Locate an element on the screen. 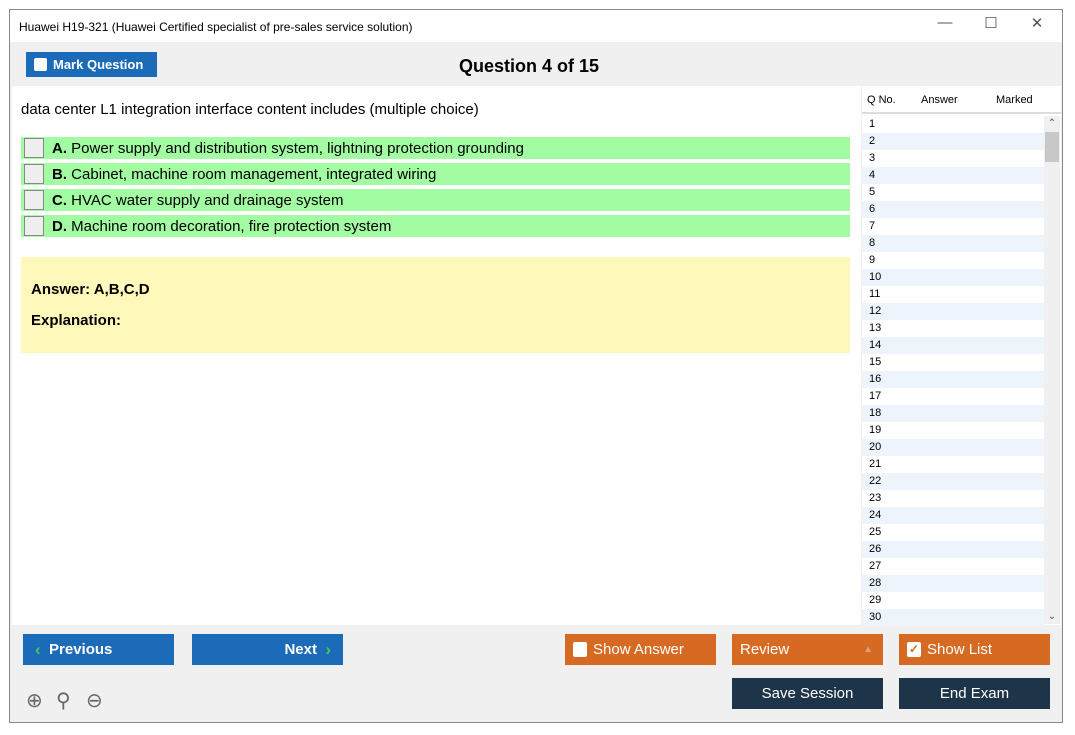  zoom-out-icon: ⊖ is located at coordinates (94, 701).